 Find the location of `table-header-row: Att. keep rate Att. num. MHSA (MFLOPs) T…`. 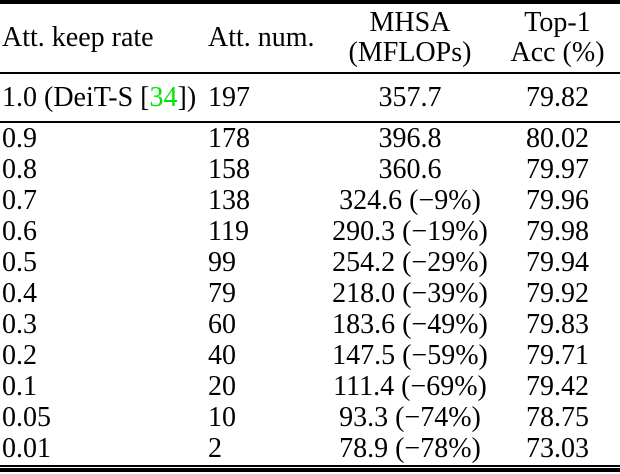

table-header-row: Att. keep rate Att. num. MHSA (MFLOPs) T… is located at coordinates (310, 39).